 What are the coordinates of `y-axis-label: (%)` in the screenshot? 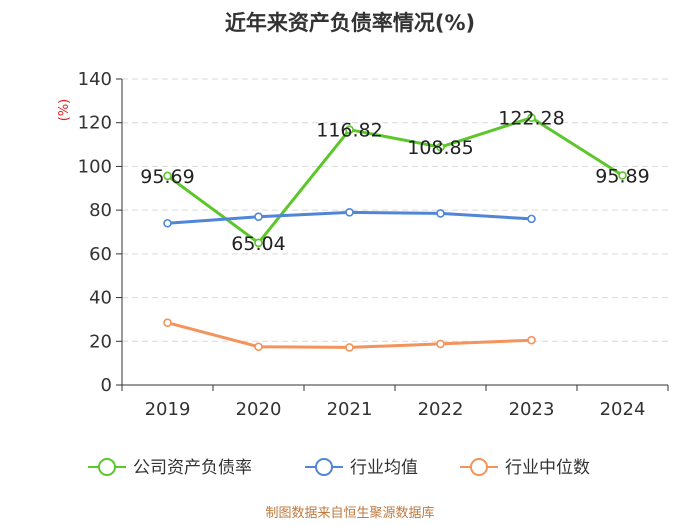 It's located at (64, 110).